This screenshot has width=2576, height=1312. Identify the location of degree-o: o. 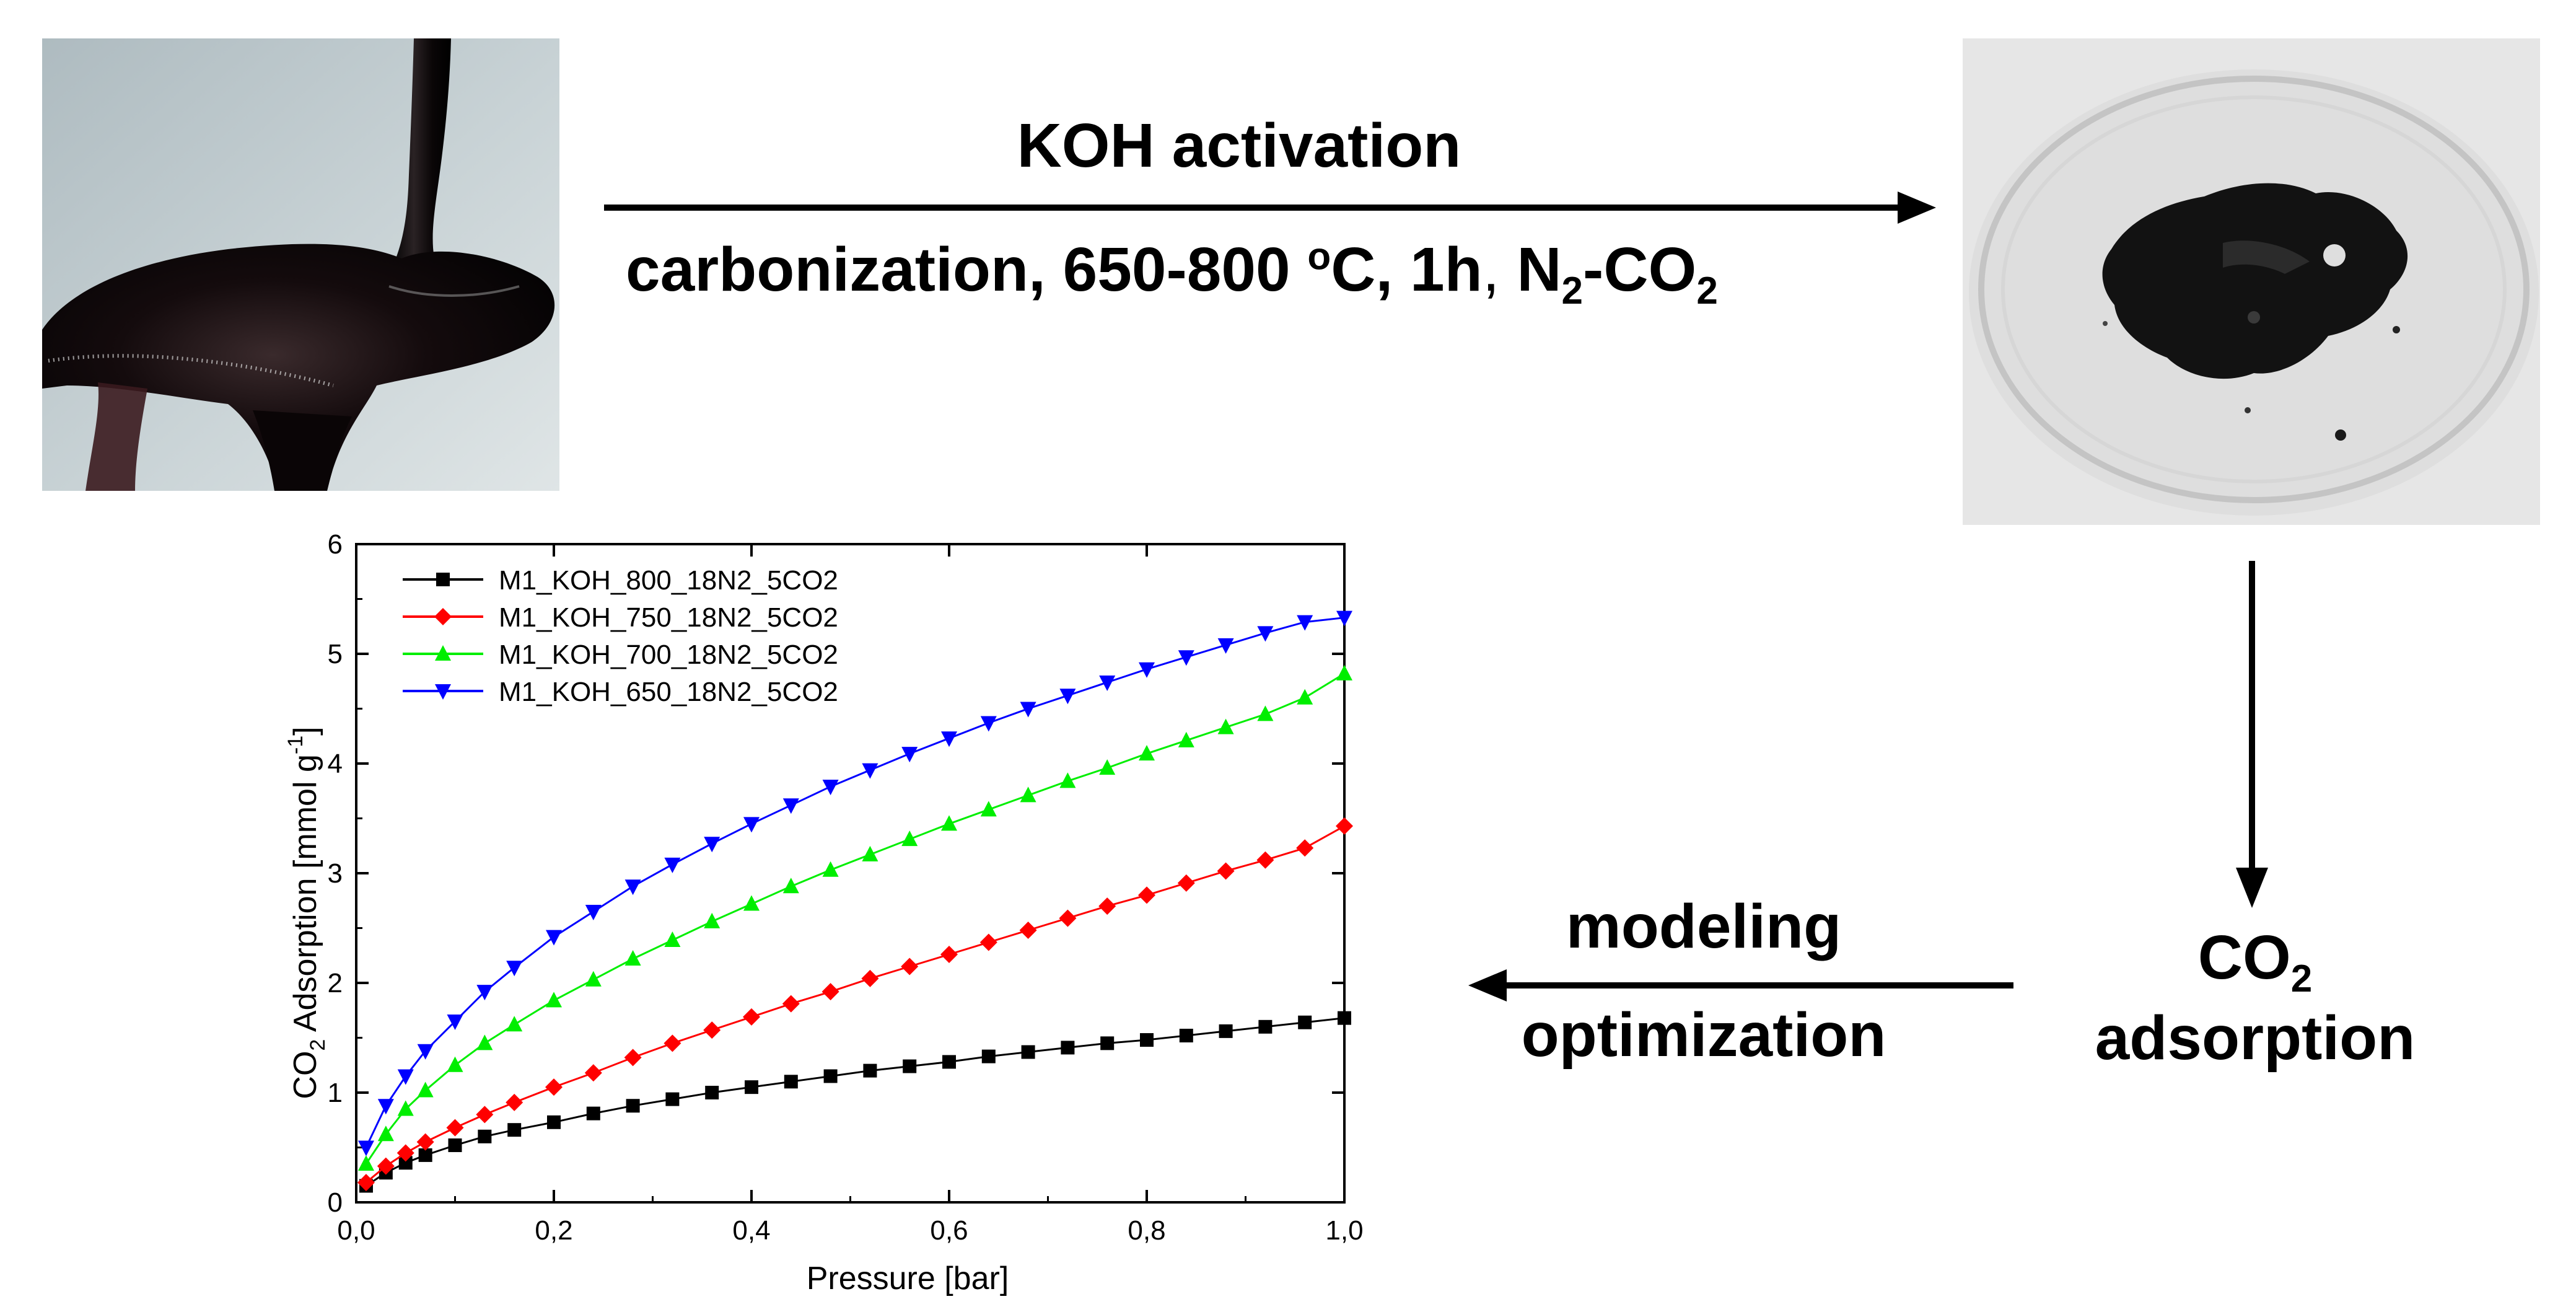
(1319, 256).